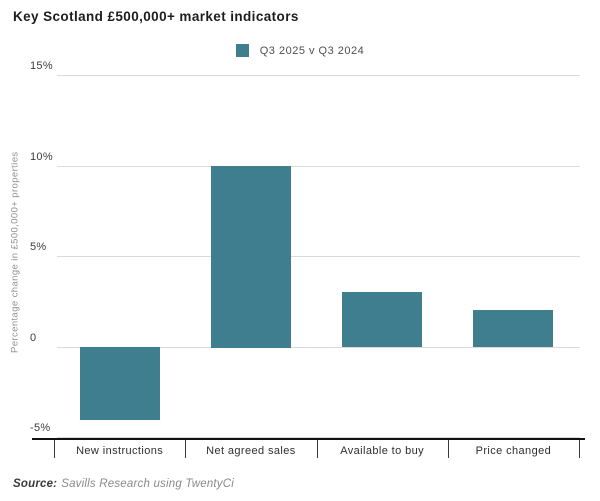 The image size is (600, 501). I want to click on source-text: Savills Research using TwentyCi, so click(148, 484).